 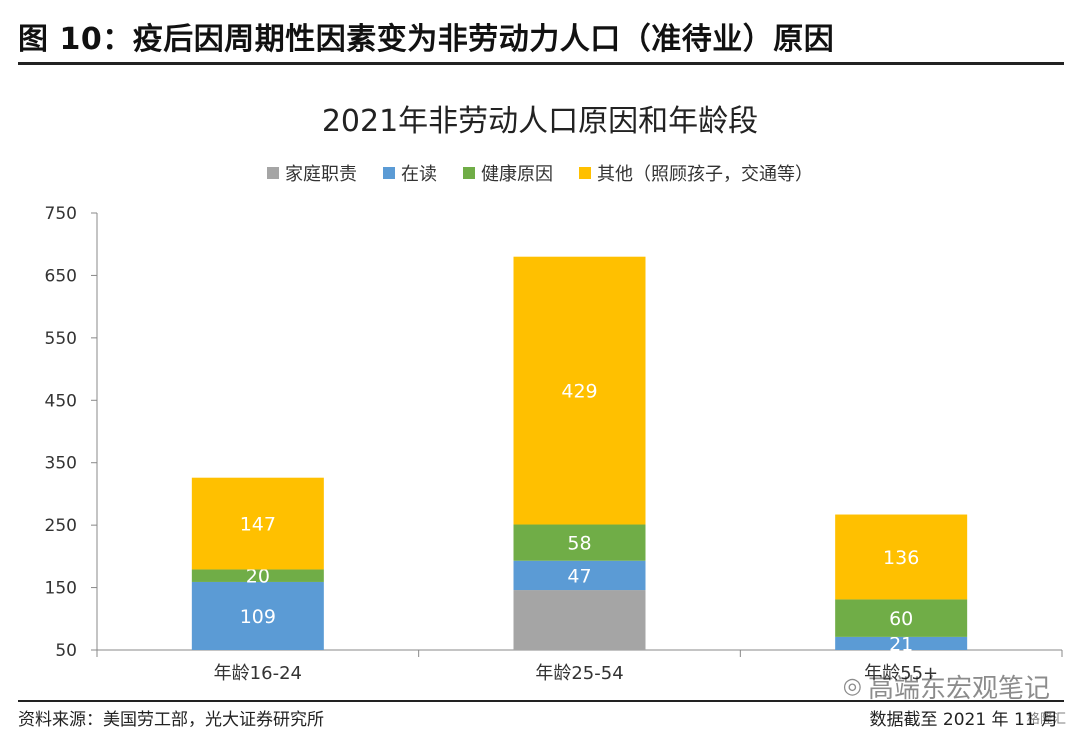 What do you see at coordinates (958, 689) in the screenshot?
I see `watermark-text: 高端东宏观笔记` at bounding box center [958, 689].